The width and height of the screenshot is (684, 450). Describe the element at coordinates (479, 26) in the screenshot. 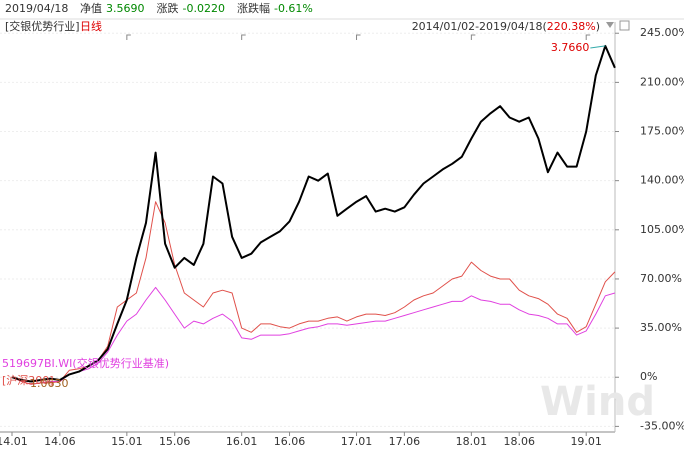

I see `range-text: 2014/01/02-2019/04/18(` at that location.